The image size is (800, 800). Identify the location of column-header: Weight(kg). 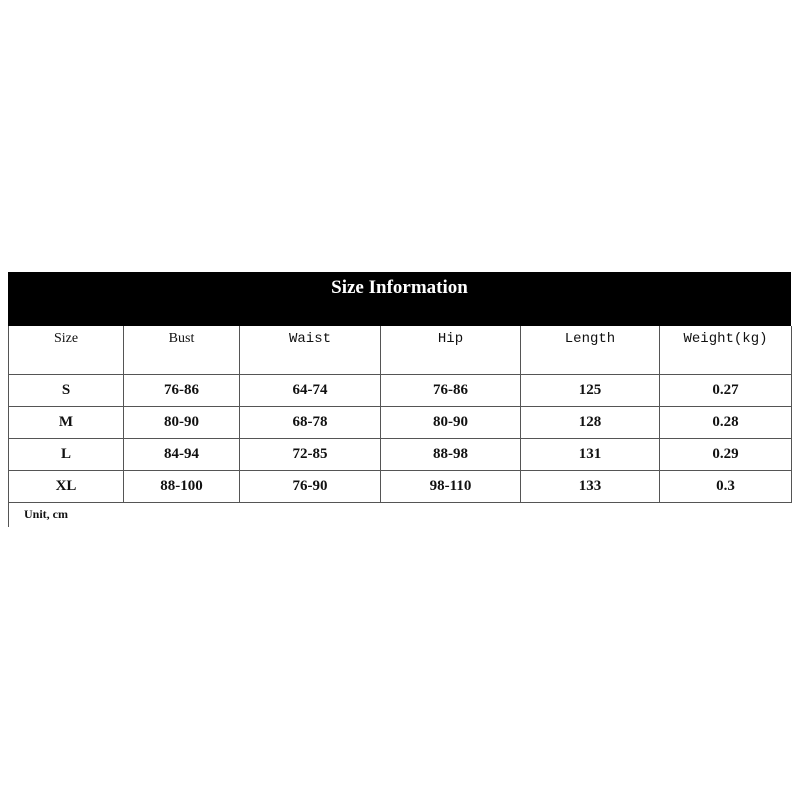
(725, 350).